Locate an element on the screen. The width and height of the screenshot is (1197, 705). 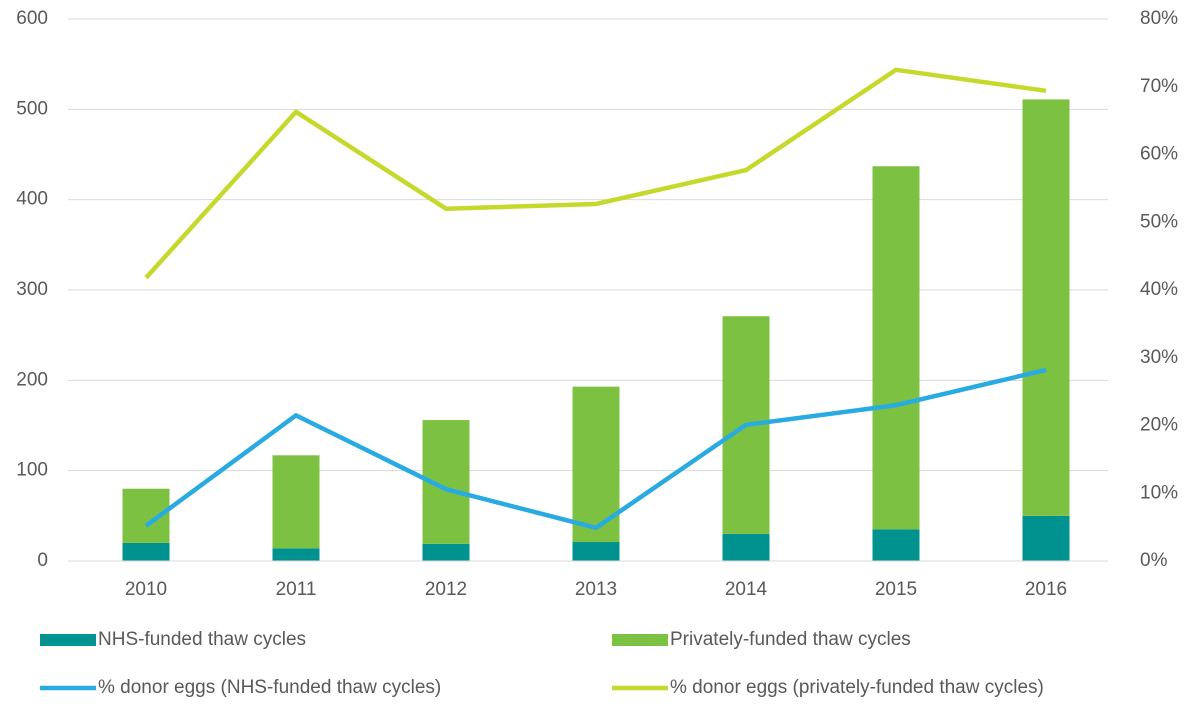
y2-tick-label: 70% is located at coordinates (1159, 86).